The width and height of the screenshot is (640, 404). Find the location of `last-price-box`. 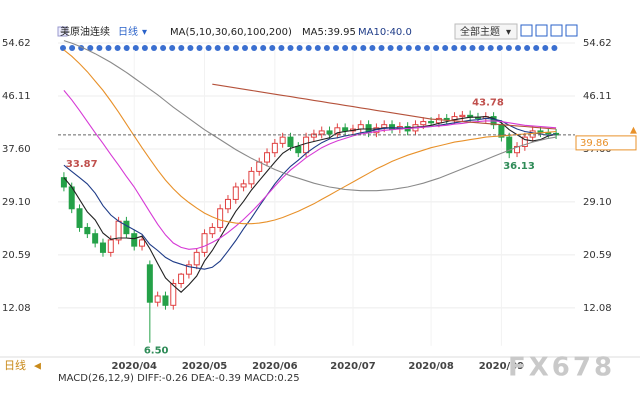

last-price-box is located at coordinates (606, 143).